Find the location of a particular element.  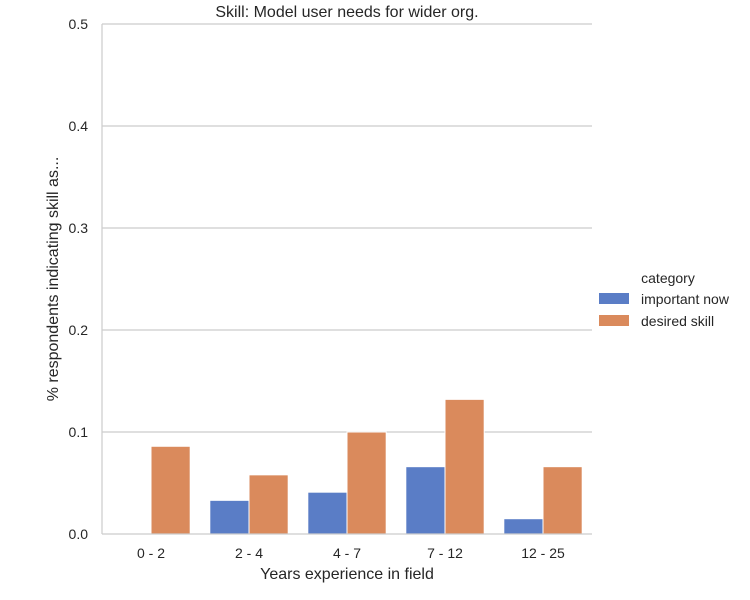

x-tick-label: 2 - 4 is located at coordinates (249, 553).